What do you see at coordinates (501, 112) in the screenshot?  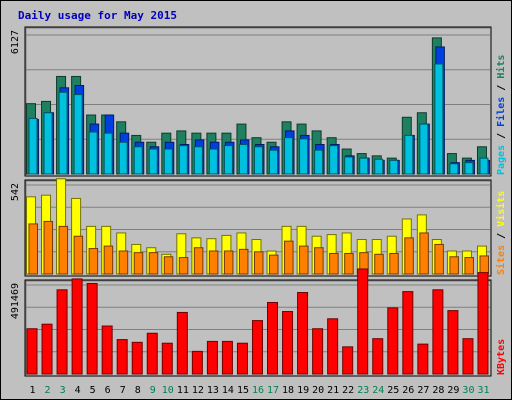 I see `legend-item: Files` at bounding box center [501, 112].